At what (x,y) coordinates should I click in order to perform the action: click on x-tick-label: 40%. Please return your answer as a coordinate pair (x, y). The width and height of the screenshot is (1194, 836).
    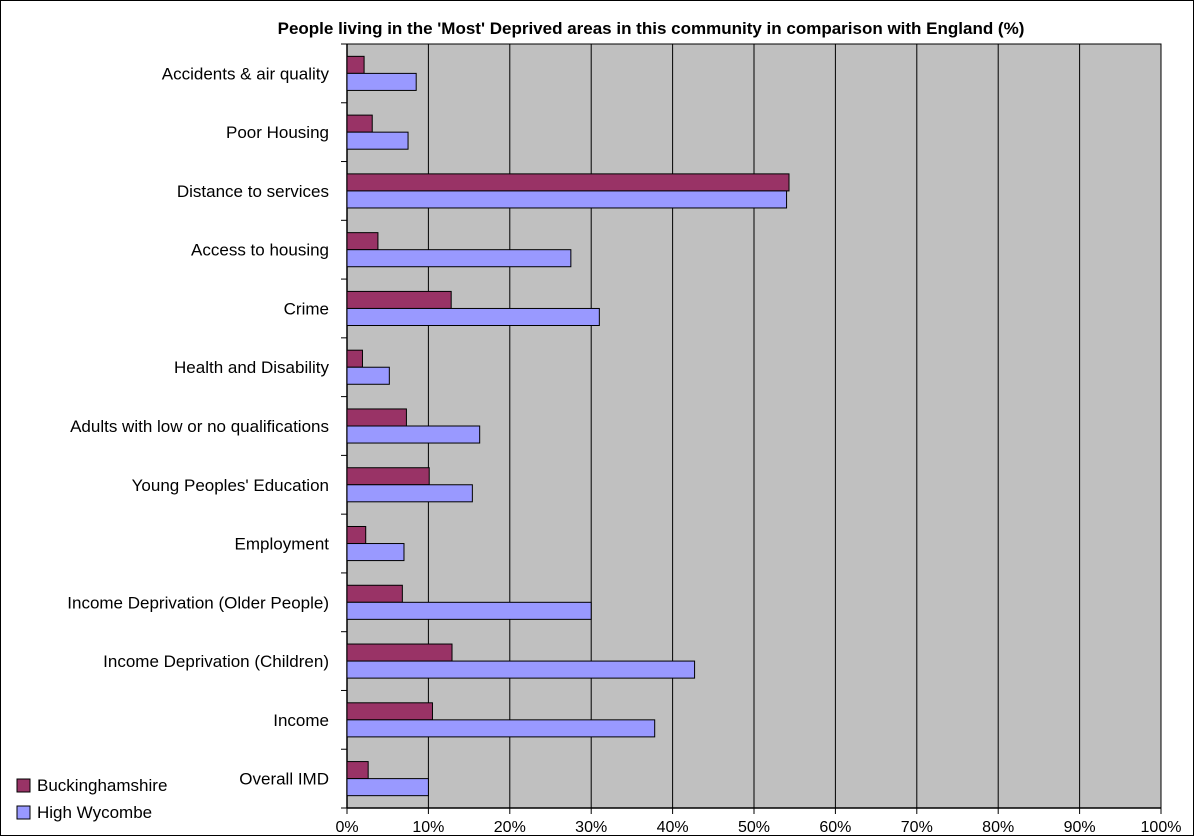
    Looking at the image, I should click on (673, 827).